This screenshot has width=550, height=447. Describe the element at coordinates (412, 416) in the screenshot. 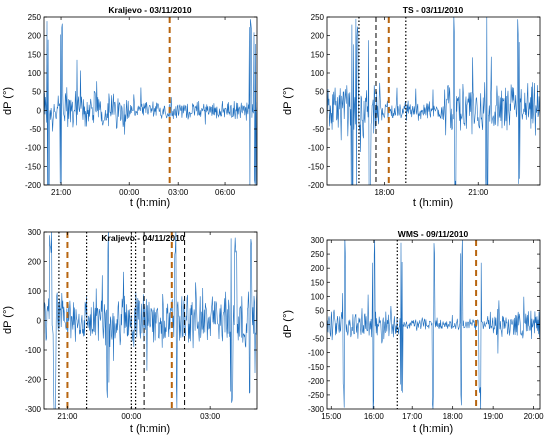

I see `x-tick-label: 17:00` at that location.